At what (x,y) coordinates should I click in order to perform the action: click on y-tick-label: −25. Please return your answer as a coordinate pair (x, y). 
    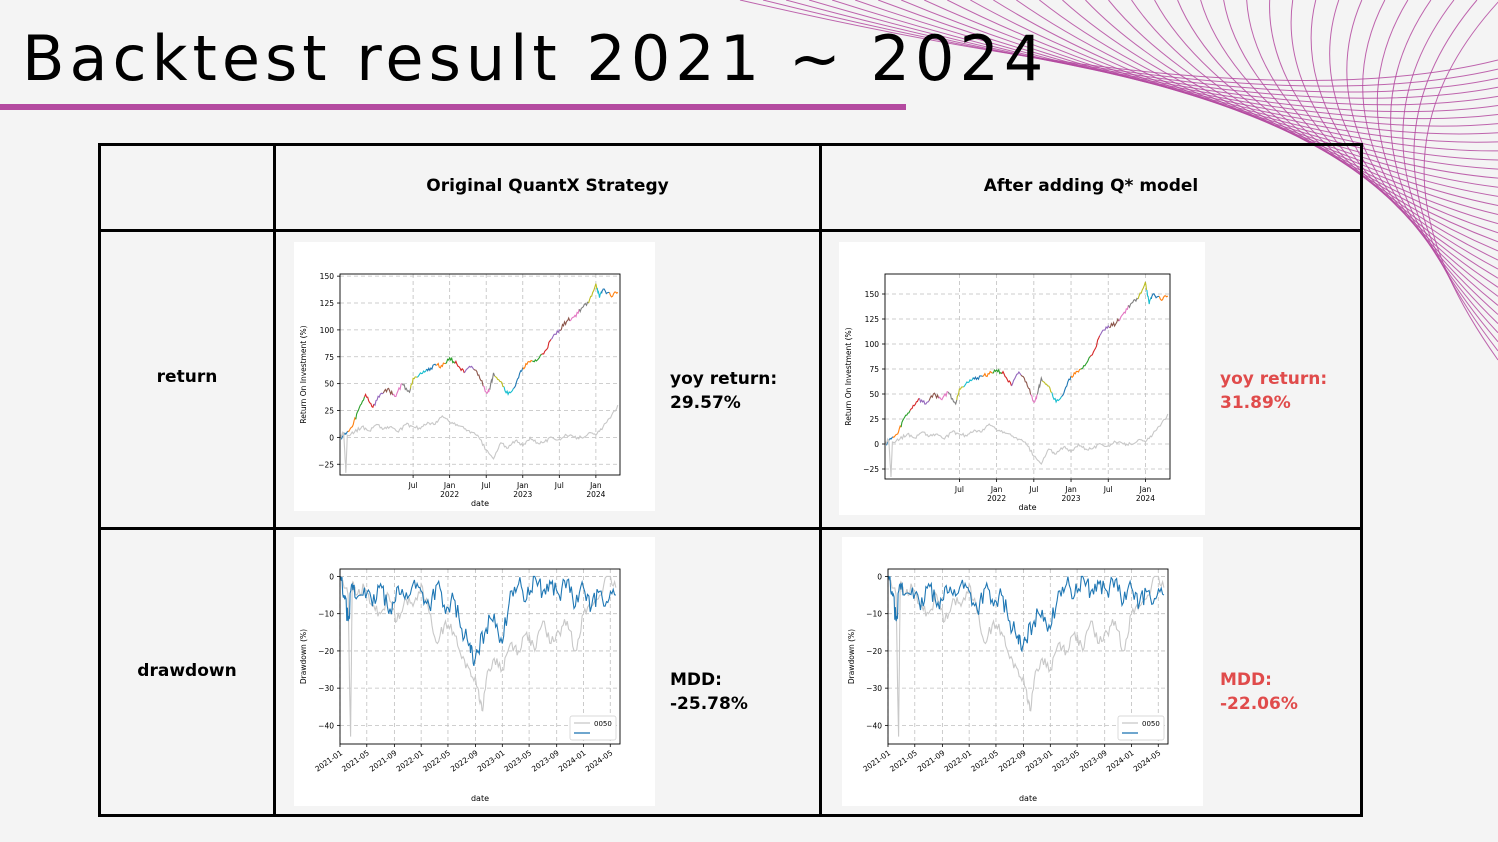
    Looking at the image, I should click on (871, 469).